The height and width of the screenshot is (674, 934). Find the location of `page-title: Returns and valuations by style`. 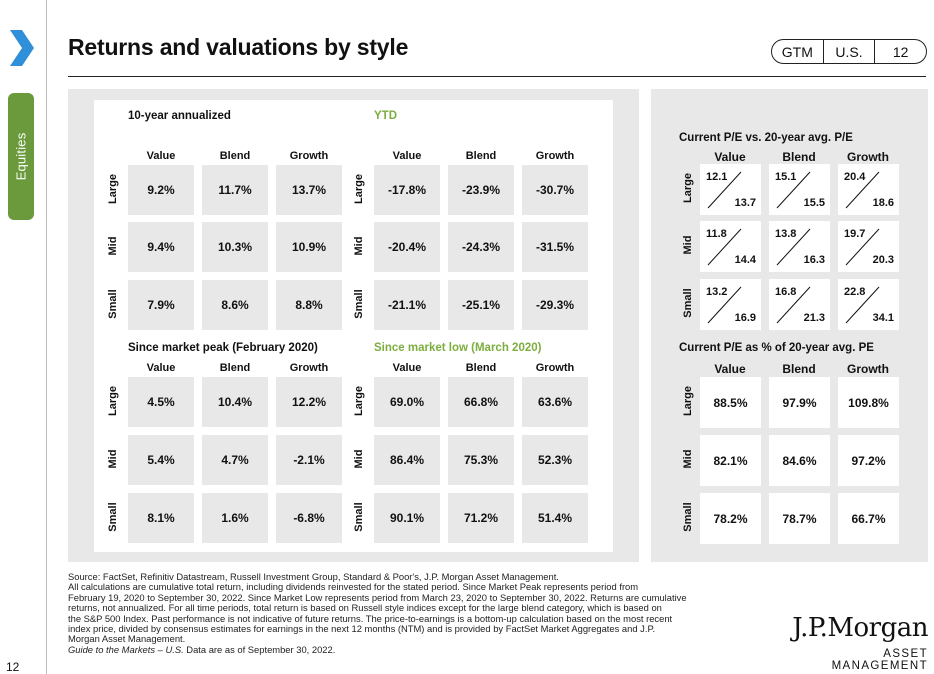

page-title: Returns and valuations by style is located at coordinates (238, 47).